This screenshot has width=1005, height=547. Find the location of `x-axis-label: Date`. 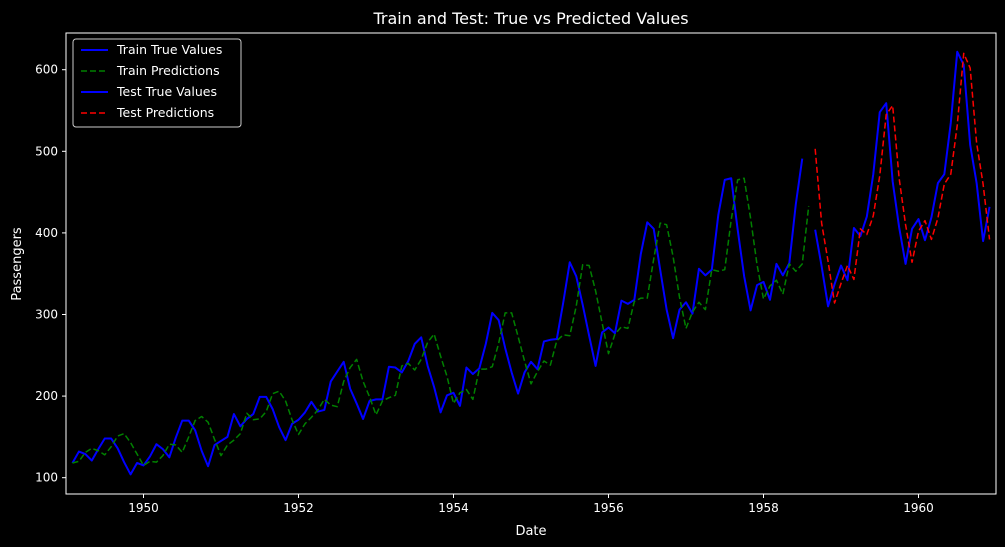

x-axis-label: Date is located at coordinates (530, 531).